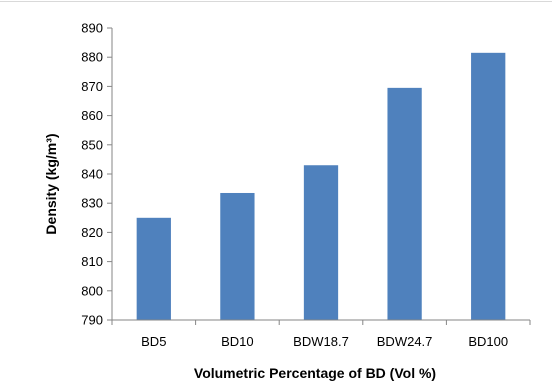 The height and width of the screenshot is (389, 552). Describe the element at coordinates (92, 144) in the screenshot. I see `y-tick-label: 850` at that location.